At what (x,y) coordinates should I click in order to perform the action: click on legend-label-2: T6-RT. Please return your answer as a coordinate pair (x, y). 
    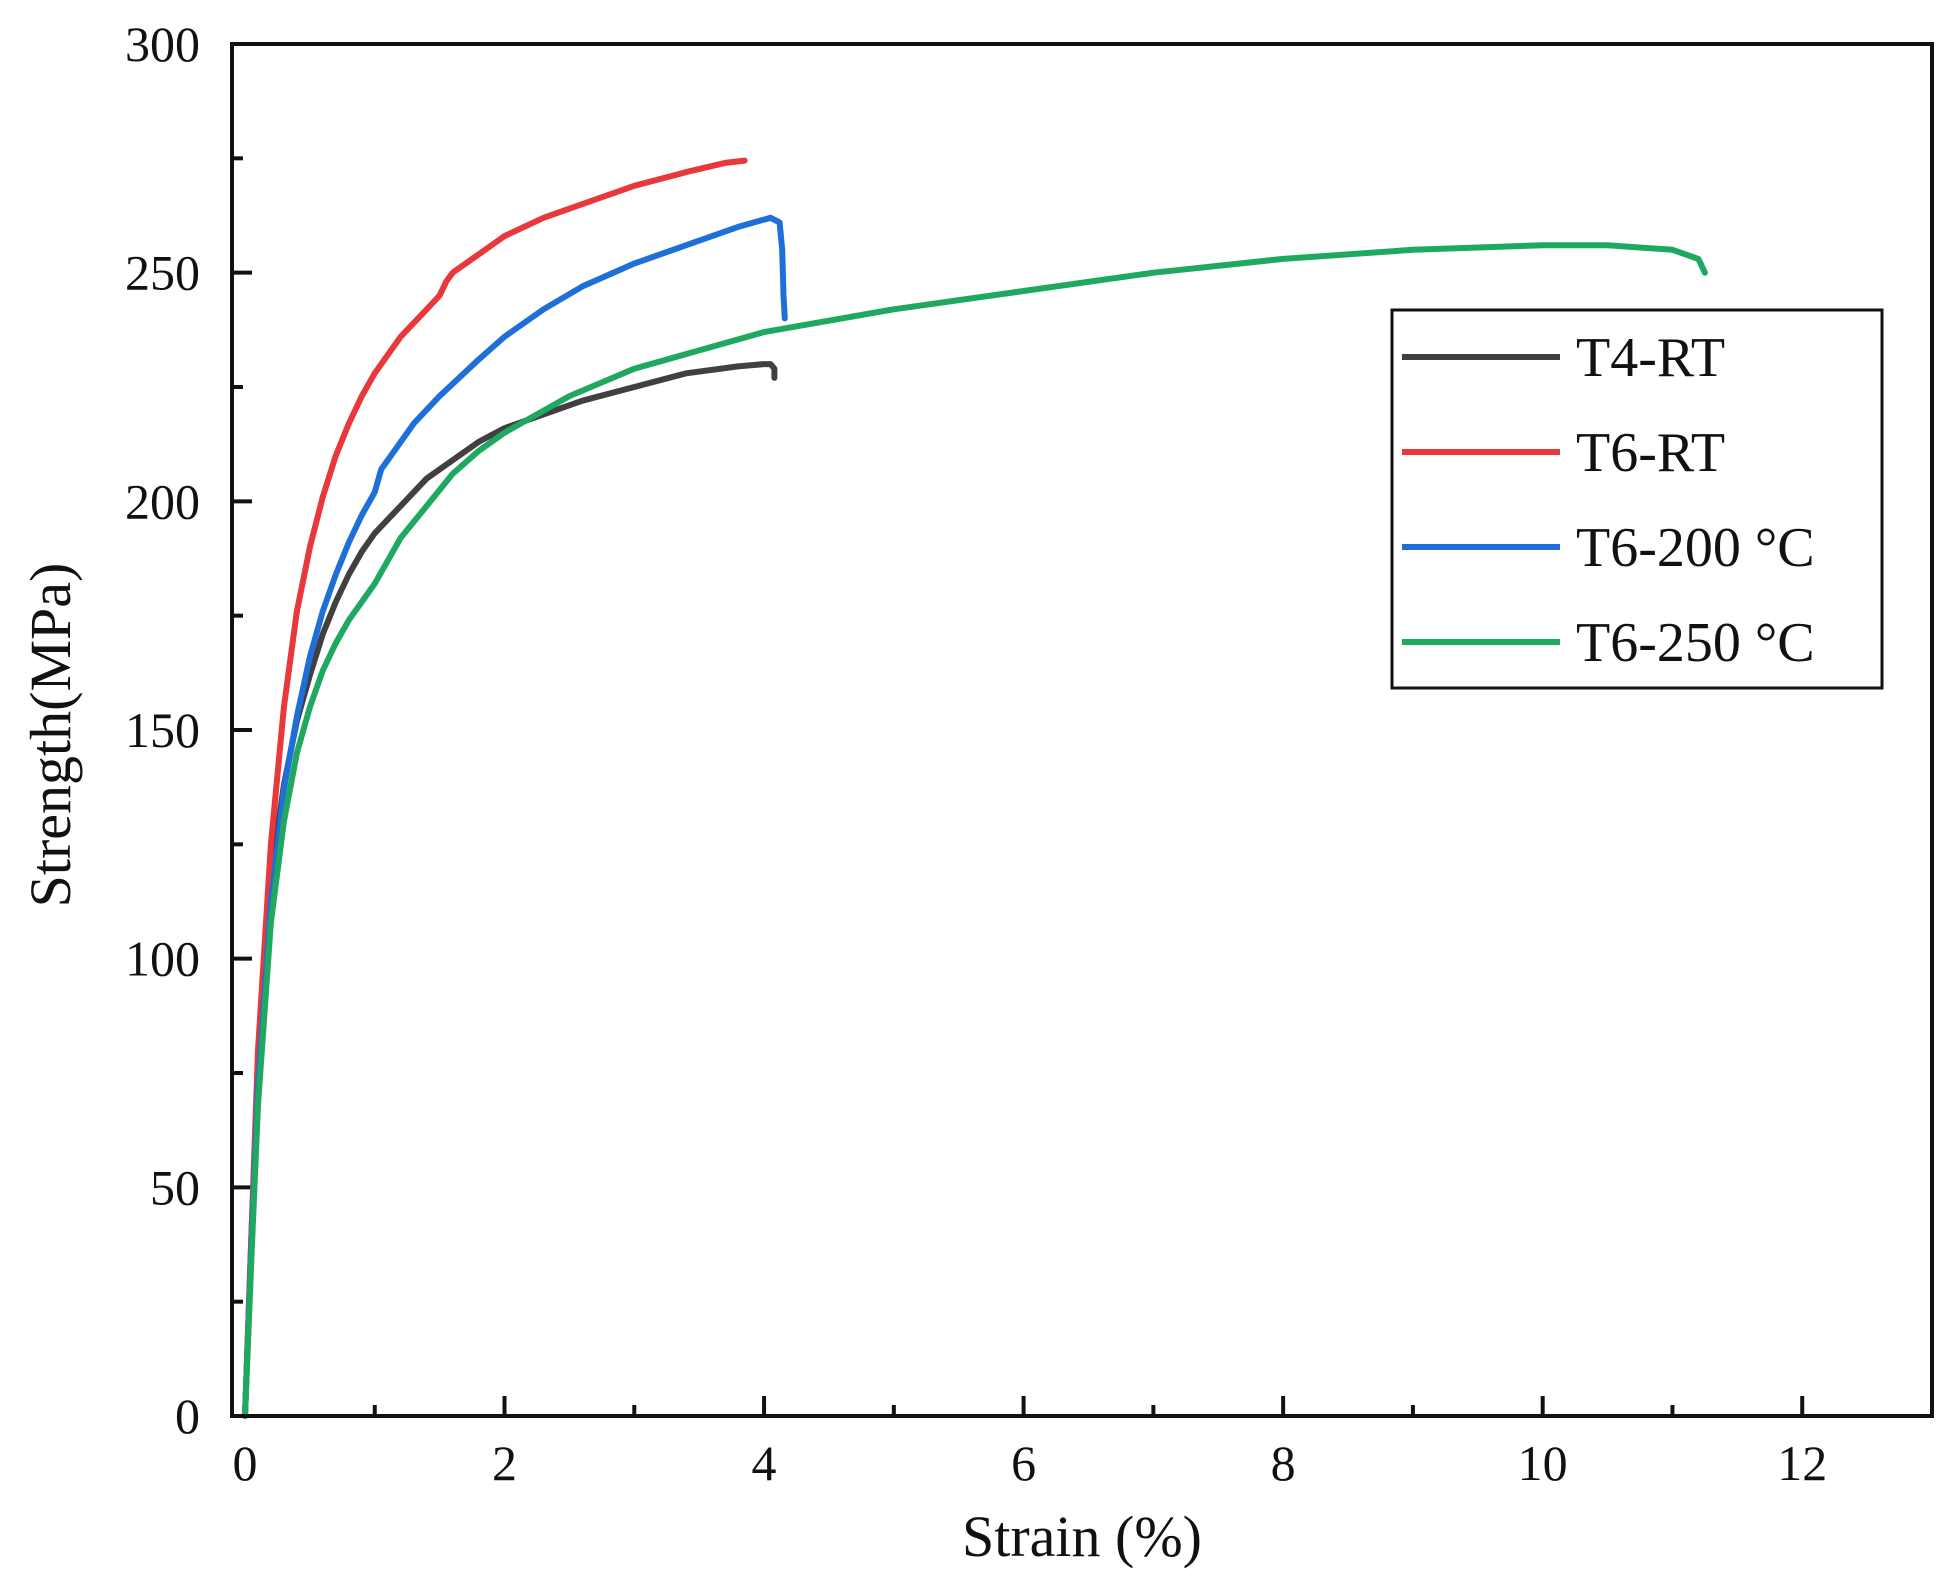
    Looking at the image, I should click on (1650, 453).